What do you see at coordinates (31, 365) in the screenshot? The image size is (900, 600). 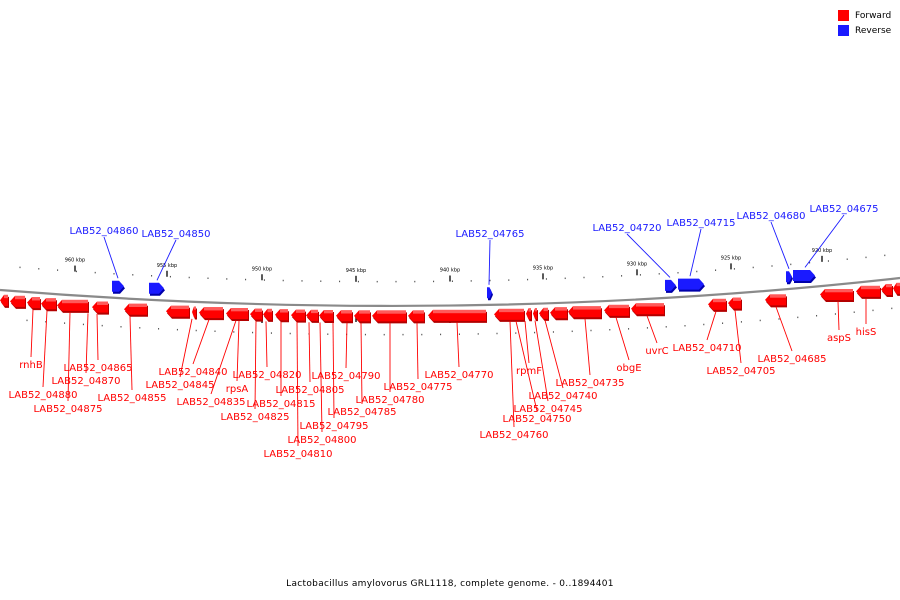 I see `forward-gene-label: rnhB` at bounding box center [31, 365].